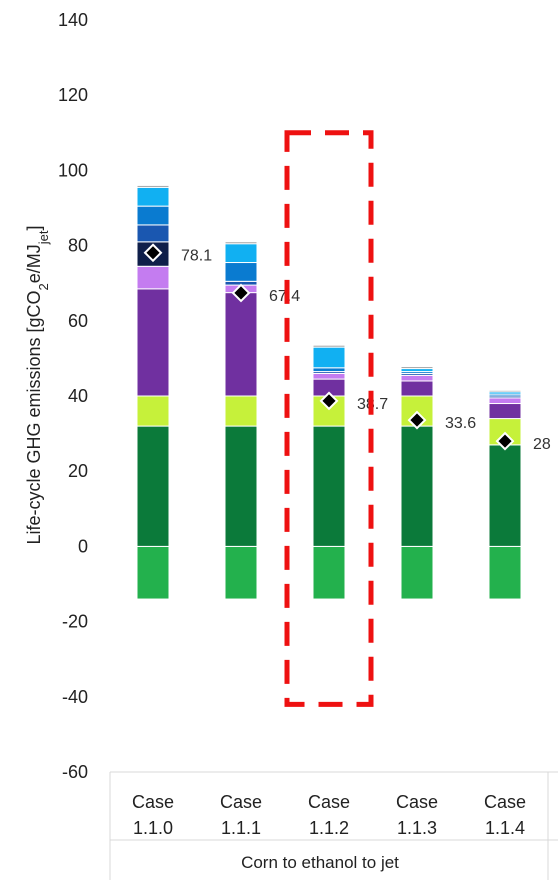  I want to click on y-tick-label: 60, so click(78, 321).